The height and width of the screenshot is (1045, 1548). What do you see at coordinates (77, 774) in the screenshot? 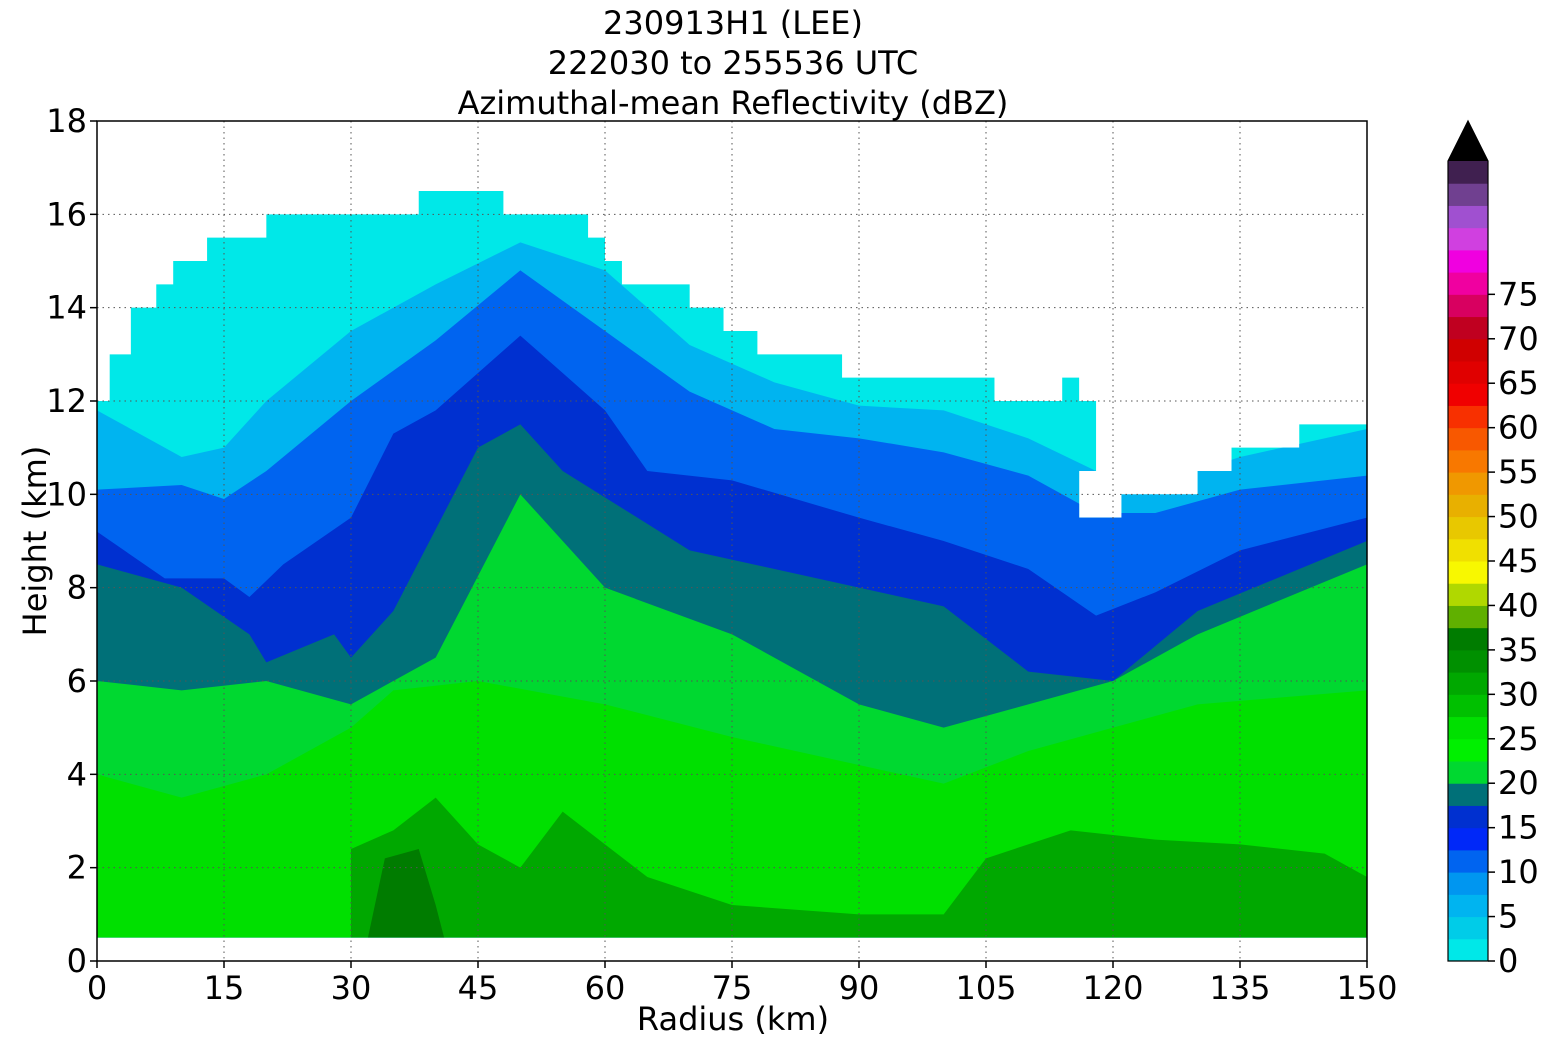
I see `y-tick-label: 4` at bounding box center [77, 774].